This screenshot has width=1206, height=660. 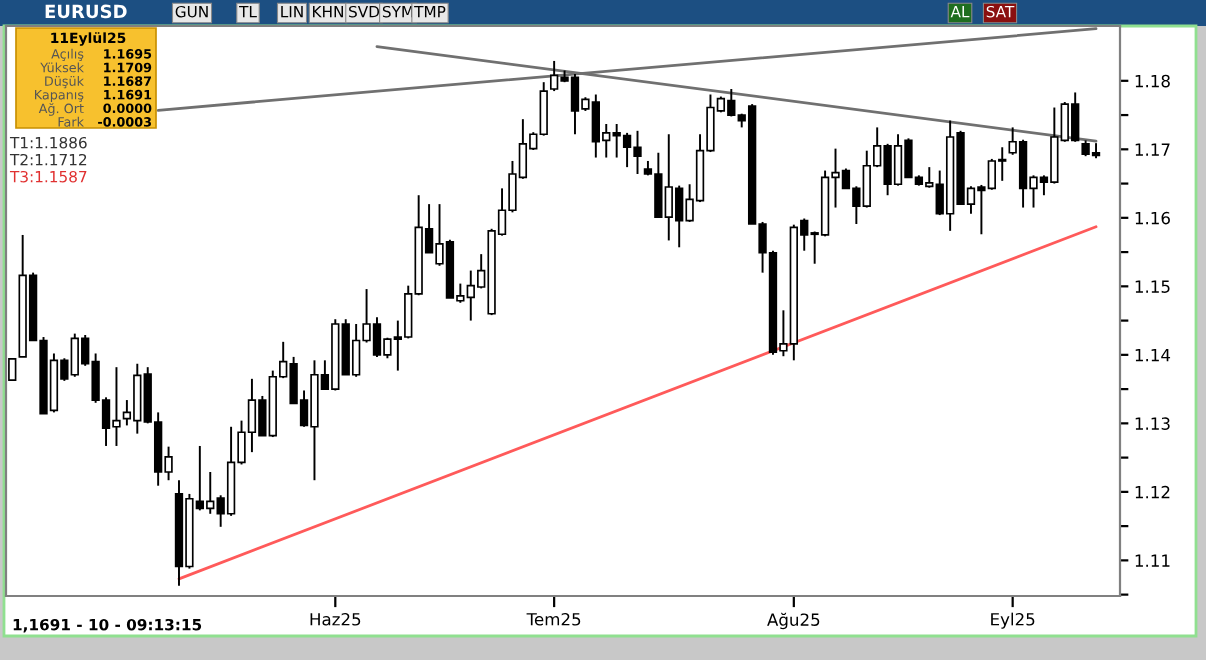 What do you see at coordinates (1152, 218) in the screenshot?
I see `y-tick-label: 1.16` at bounding box center [1152, 218].